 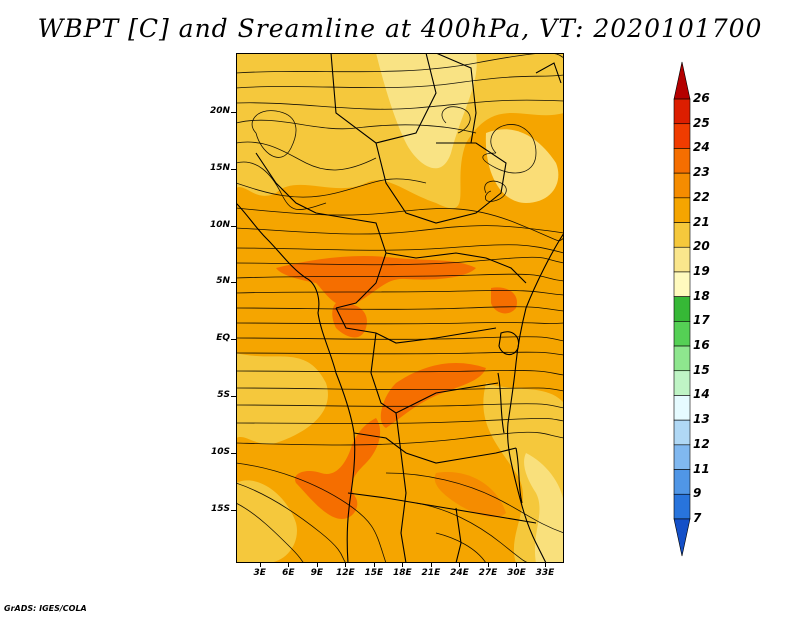 What do you see at coordinates (470, 495) in the screenshot?
I see `wbpt-field-22-southeast` at bounding box center [470, 495].